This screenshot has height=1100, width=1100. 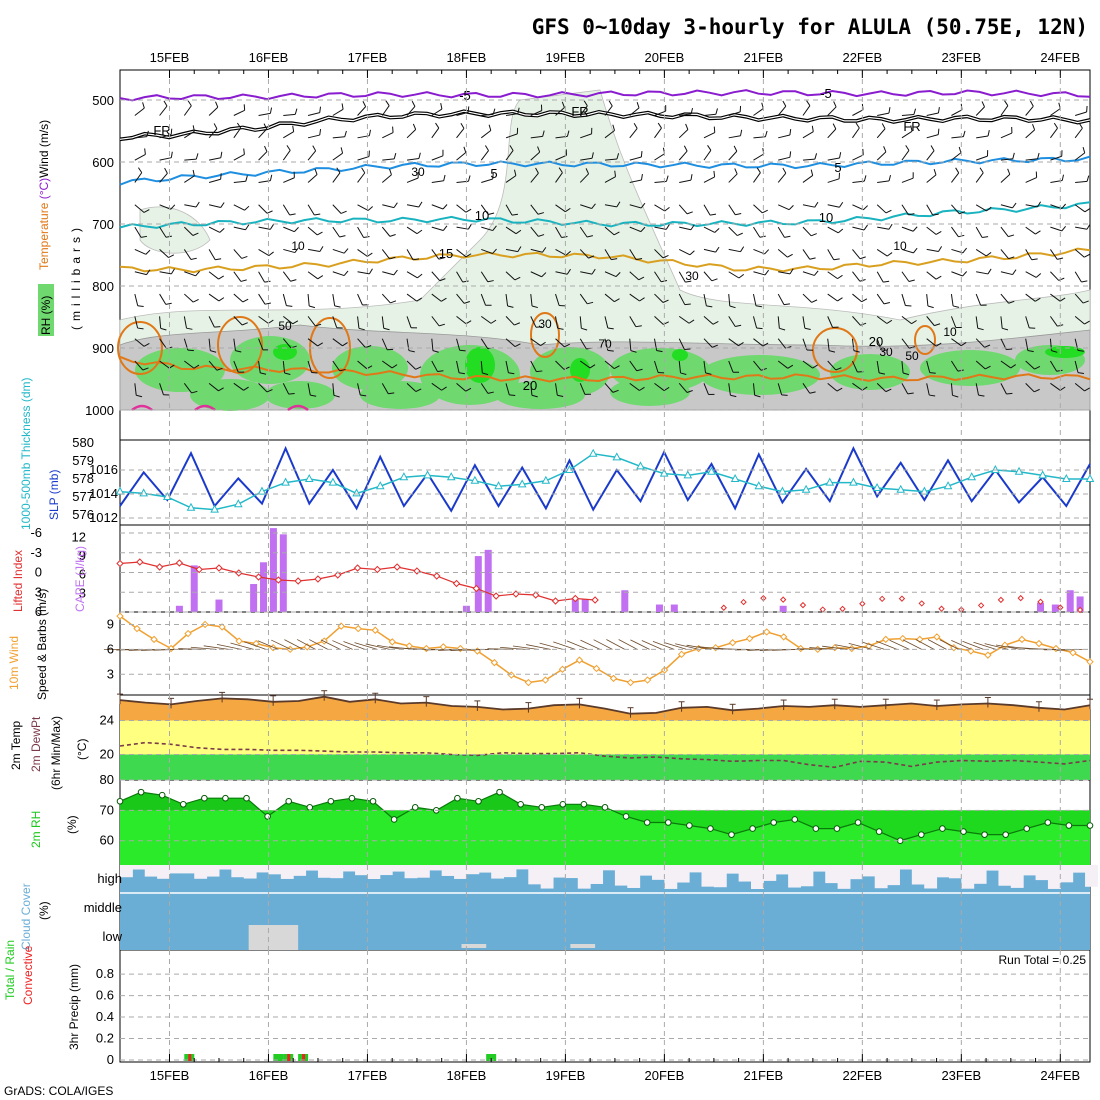 What do you see at coordinates (900, 246) in the screenshot?
I see `rh-contour-label: 10` at bounding box center [900, 246].